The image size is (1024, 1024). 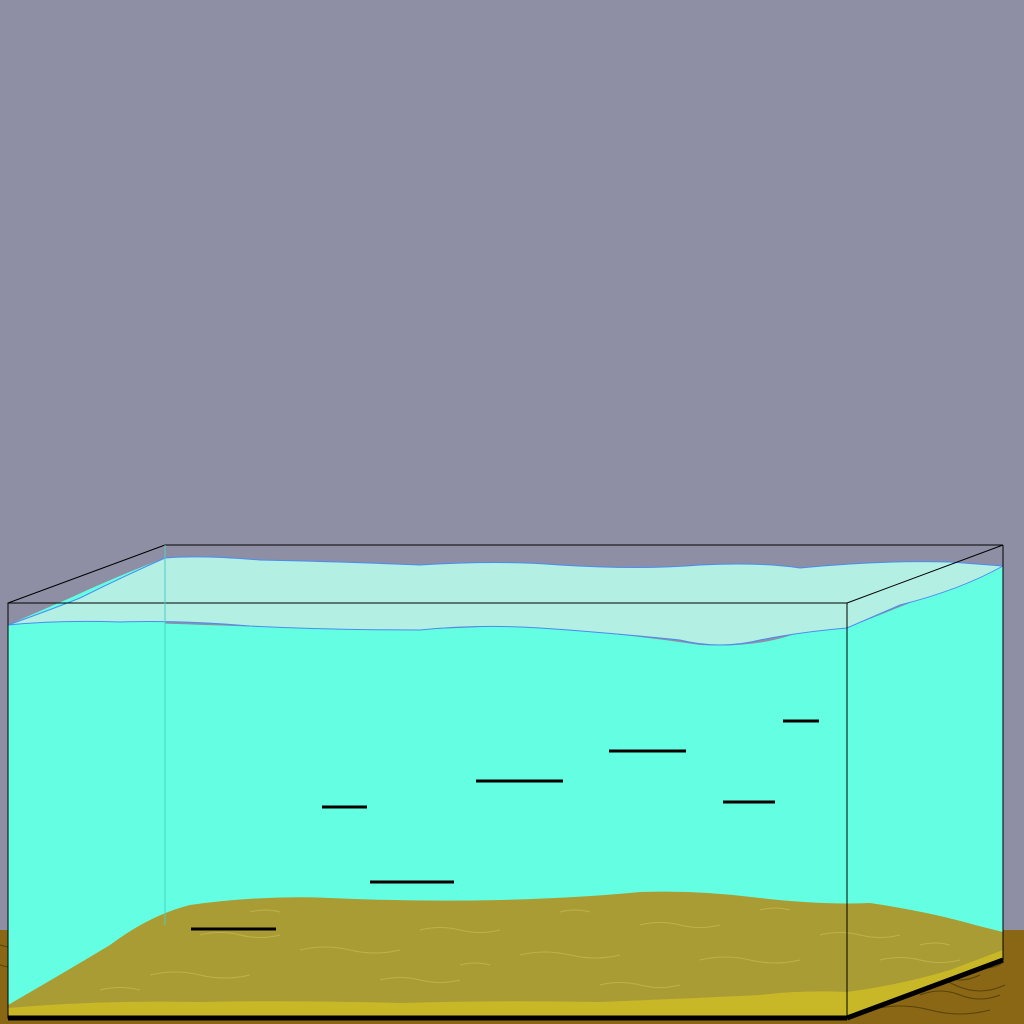 What do you see at coordinates (505, 825) in the screenshot?
I see `fish-group` at bounding box center [505, 825].